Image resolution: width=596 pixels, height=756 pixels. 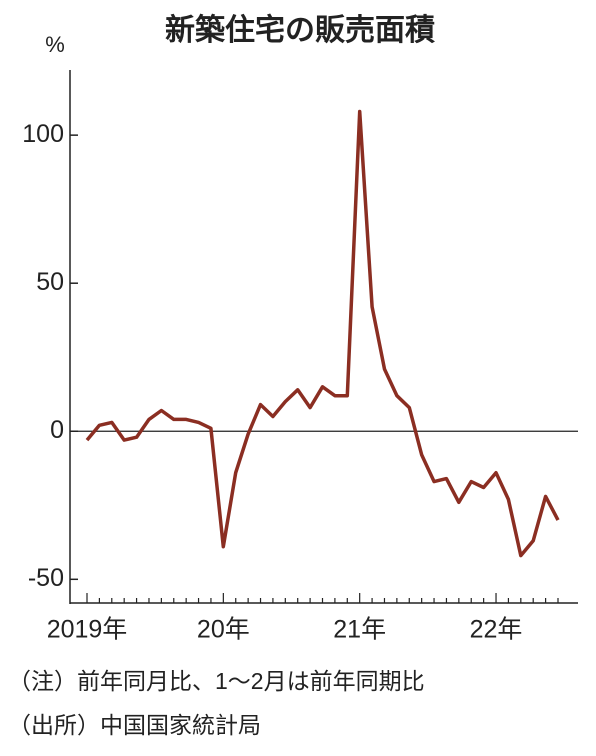 What do you see at coordinates (43, 134) in the screenshot?
I see `y-tick-label: 100` at bounding box center [43, 134].